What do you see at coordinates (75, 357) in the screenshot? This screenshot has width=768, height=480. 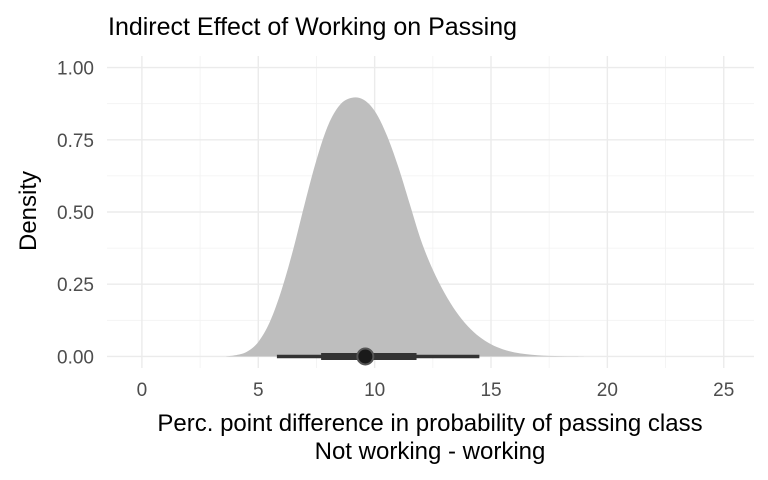 I see `y-tick-label: 0.00` at bounding box center [75, 357].